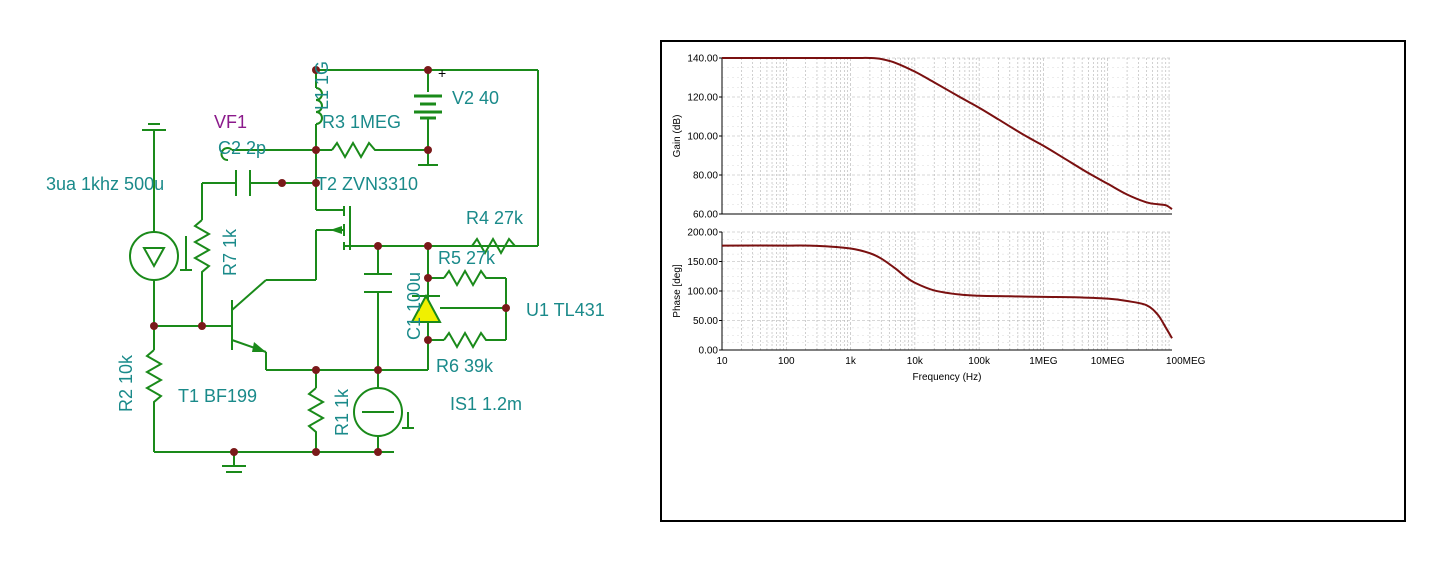 The image size is (1448, 564). Describe the element at coordinates (126, 383) in the screenshot. I see `label-r2: R2 10k` at that location.